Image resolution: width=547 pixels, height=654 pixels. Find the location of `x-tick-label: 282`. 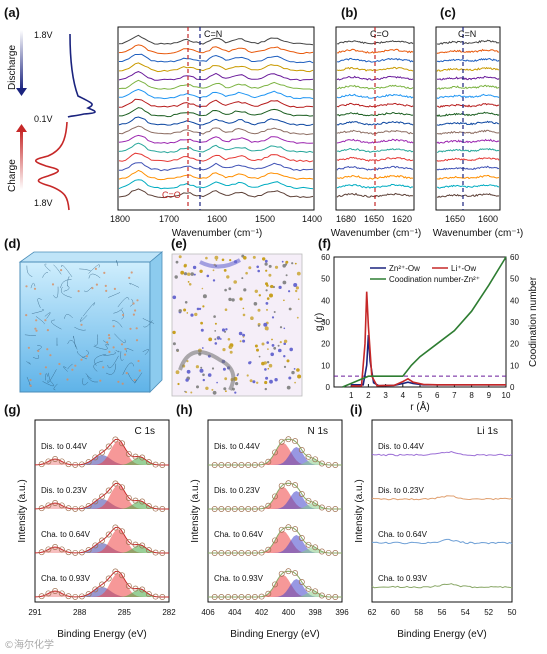

x-tick-label: 282 is located at coordinates (169, 612).